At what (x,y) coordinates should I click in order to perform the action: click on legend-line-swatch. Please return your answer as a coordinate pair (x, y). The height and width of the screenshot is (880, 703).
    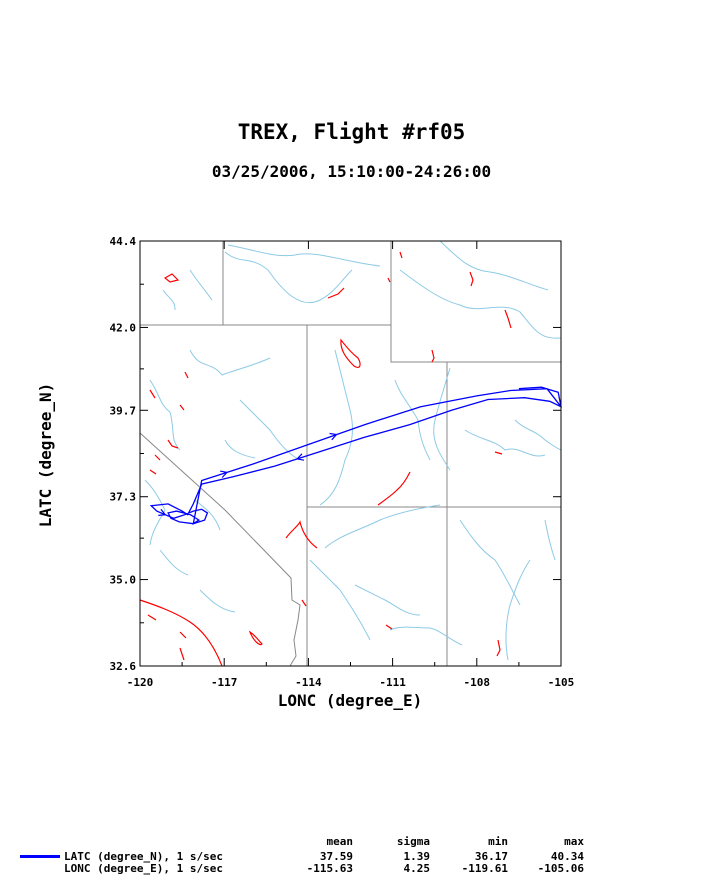
    Looking at the image, I should click on (40, 856).